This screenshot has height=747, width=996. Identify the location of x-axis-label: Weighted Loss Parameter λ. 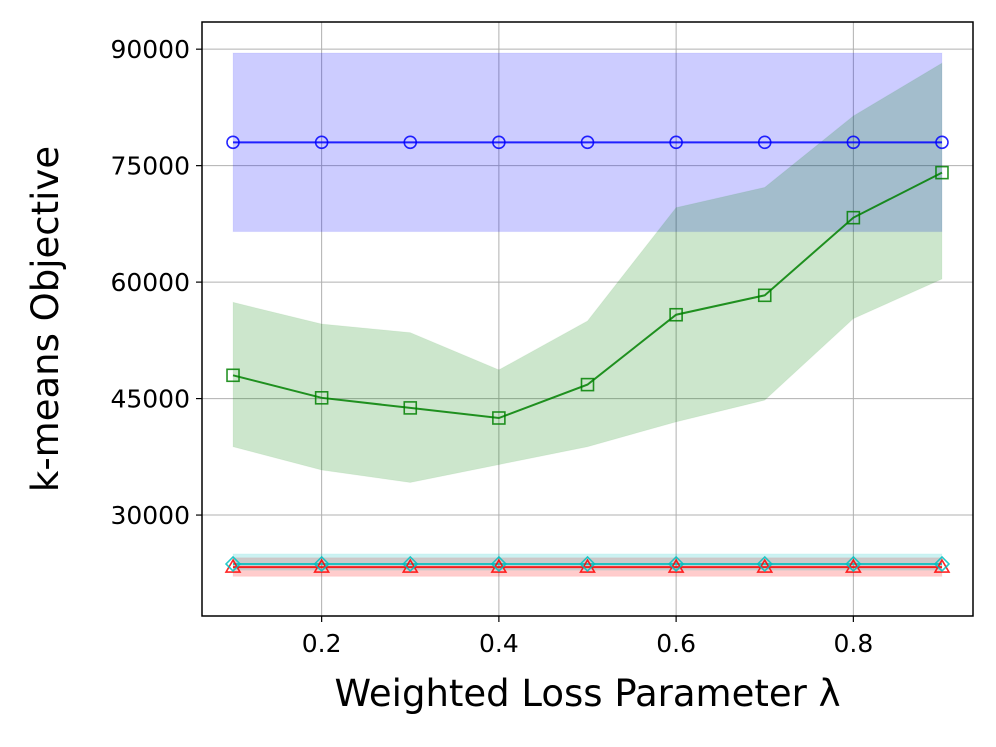
(588, 693).